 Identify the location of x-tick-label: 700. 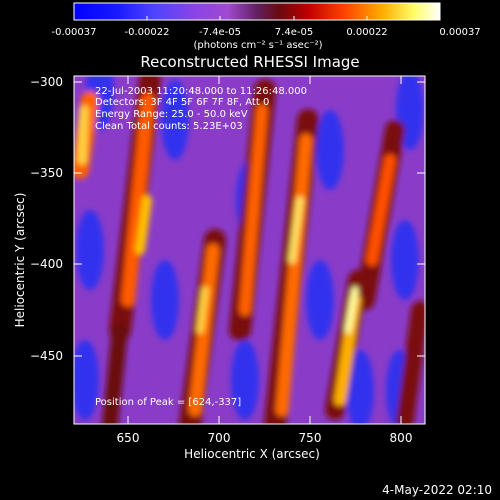
(219, 438).